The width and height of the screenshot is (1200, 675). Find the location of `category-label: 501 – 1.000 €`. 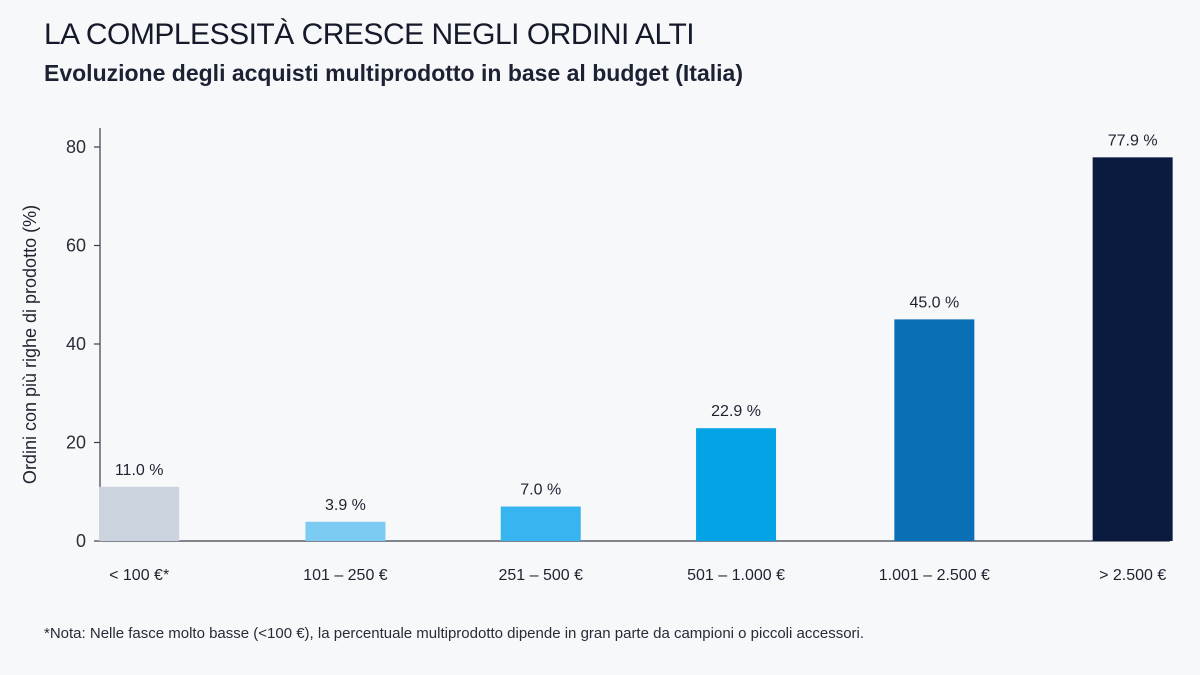

category-label: 501 – 1.000 € is located at coordinates (736, 575).